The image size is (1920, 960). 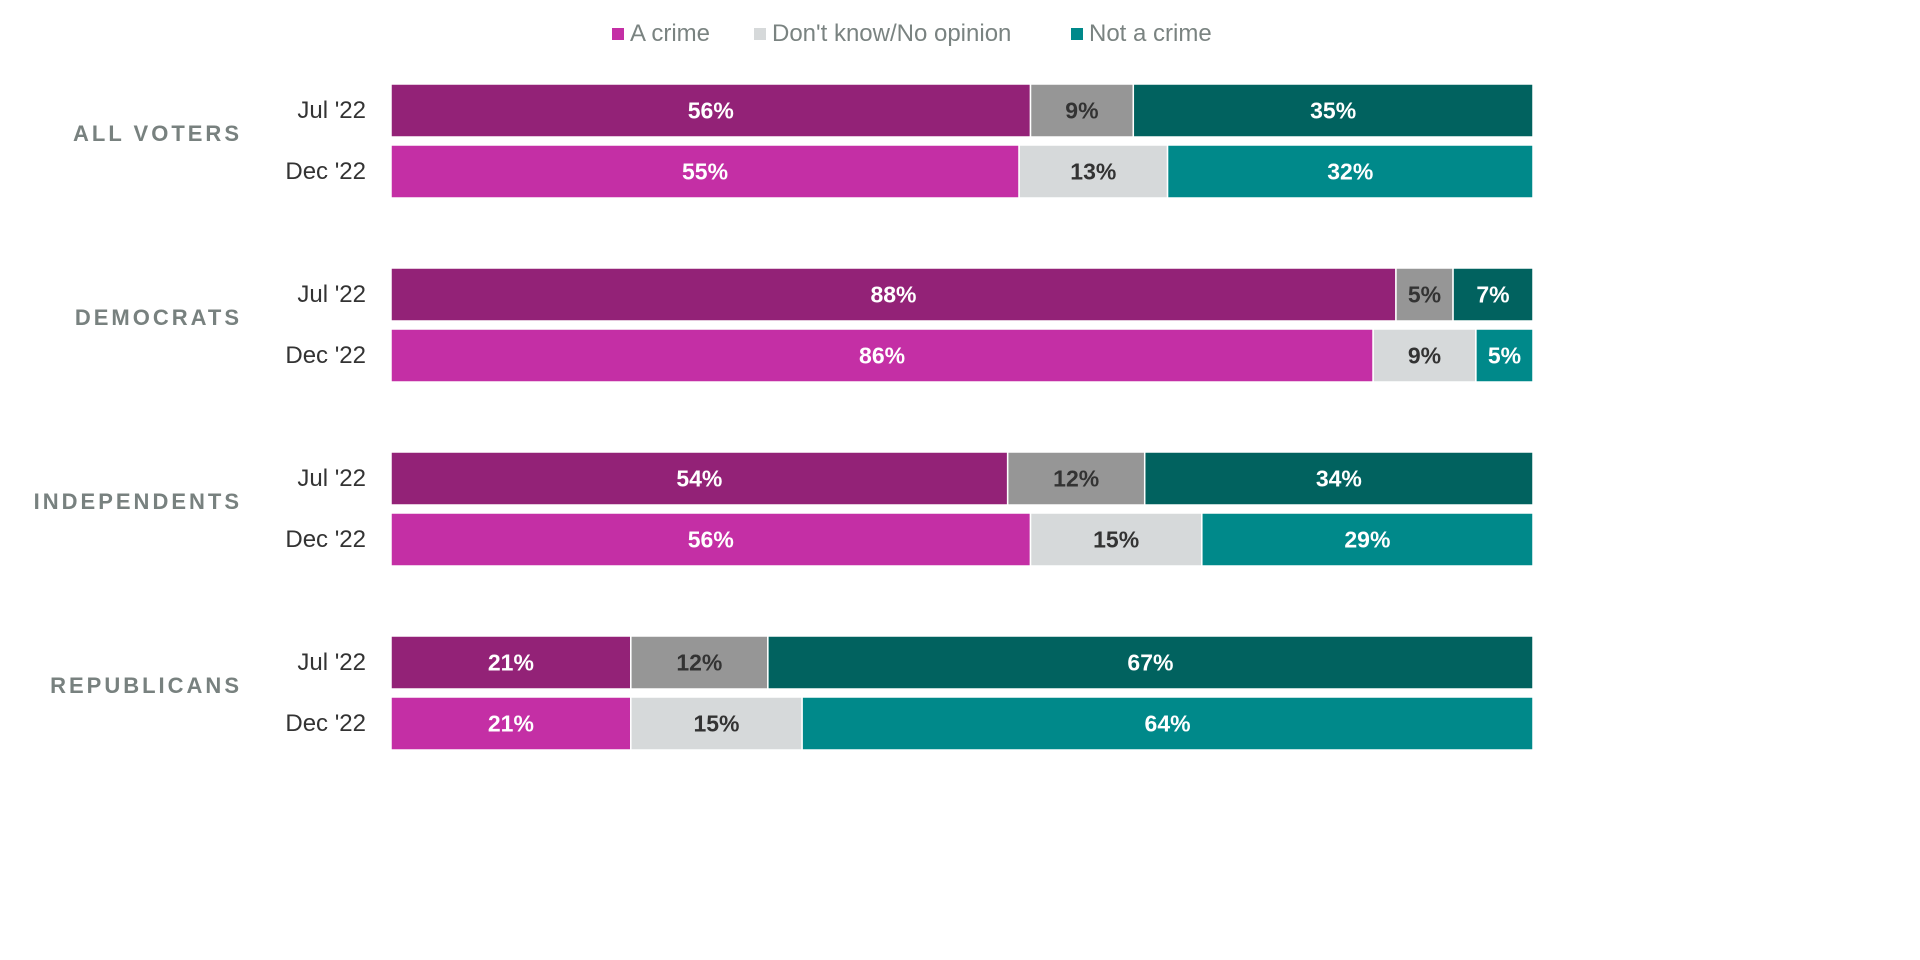 I want to click on legend-label-not_crime: Not a crime, so click(x=1150, y=33).